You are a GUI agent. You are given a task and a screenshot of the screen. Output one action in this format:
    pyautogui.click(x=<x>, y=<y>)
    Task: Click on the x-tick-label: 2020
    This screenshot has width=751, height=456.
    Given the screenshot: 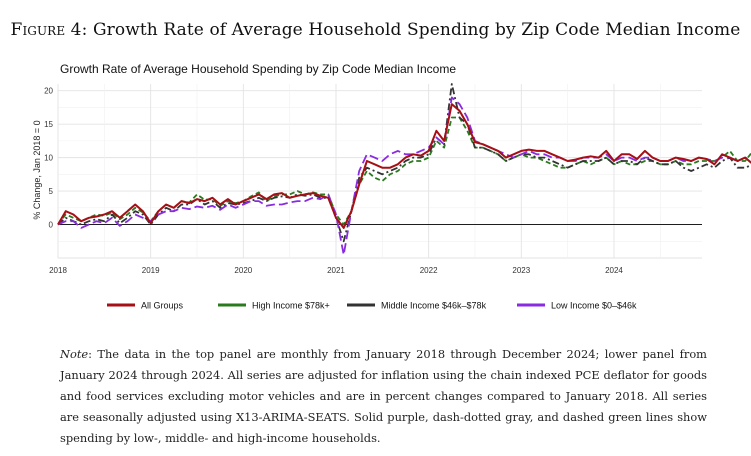 What is the action you would take?
    pyautogui.click(x=243, y=270)
    